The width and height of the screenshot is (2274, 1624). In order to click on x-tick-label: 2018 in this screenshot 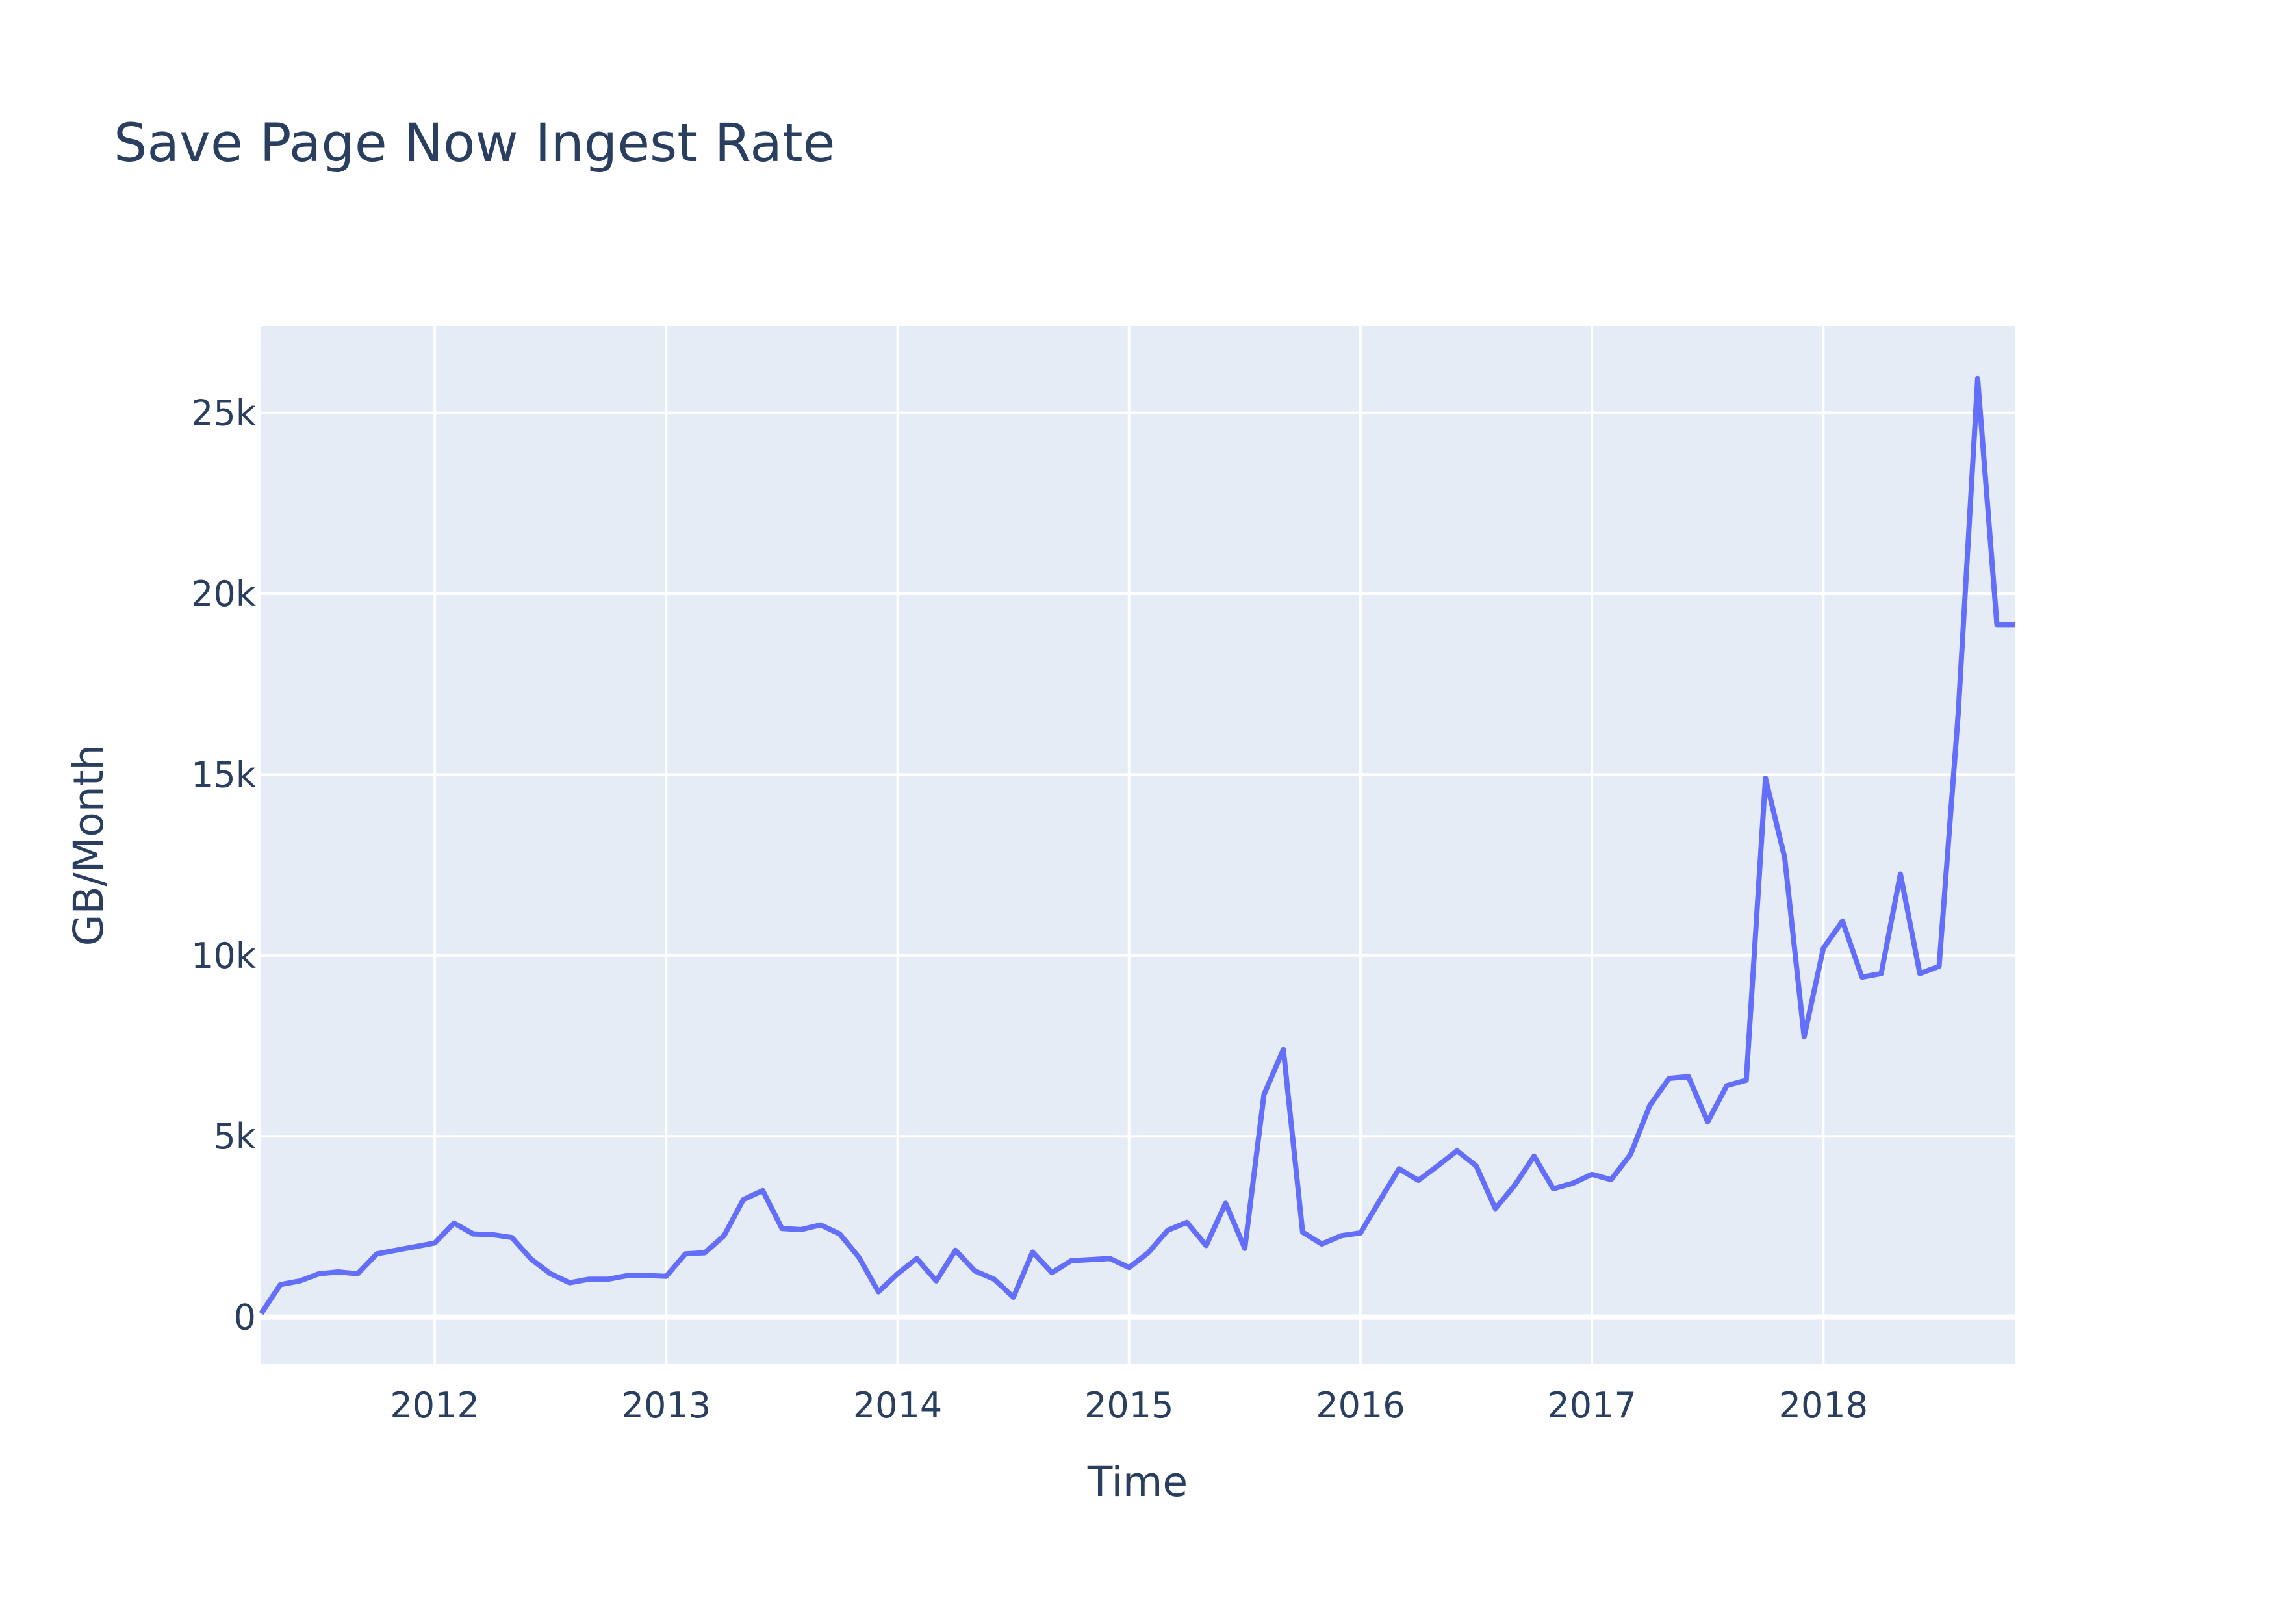, I will do `click(1823, 1405)`.